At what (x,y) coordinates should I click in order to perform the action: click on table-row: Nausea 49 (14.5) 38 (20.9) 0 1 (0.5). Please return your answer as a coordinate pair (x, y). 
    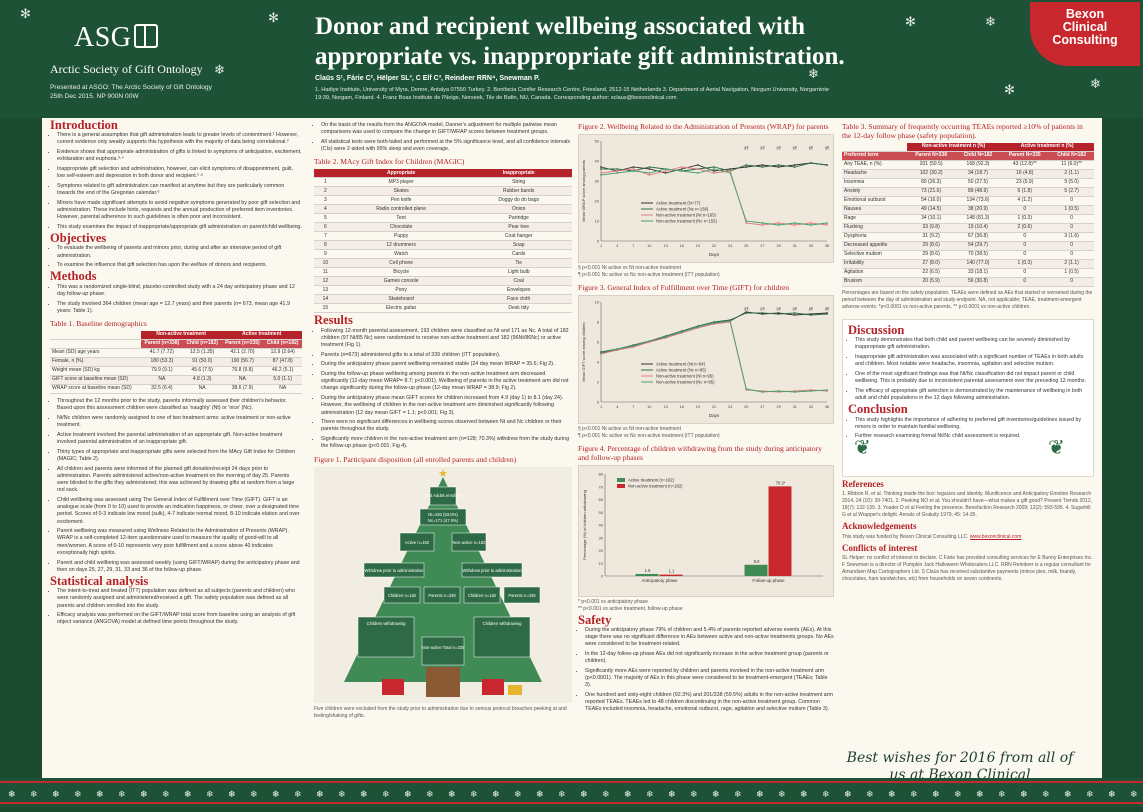
    Looking at the image, I should click on (968, 210).